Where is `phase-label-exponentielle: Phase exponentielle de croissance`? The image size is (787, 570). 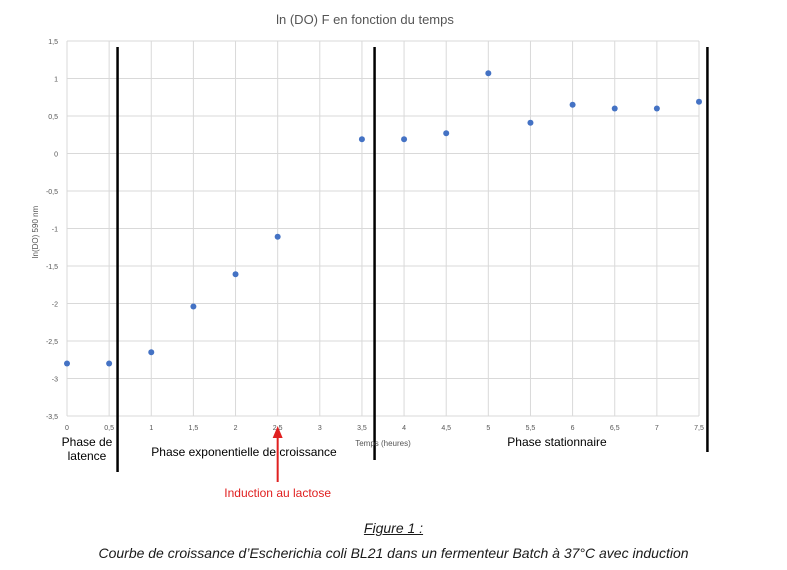 phase-label-exponentielle: Phase exponentielle de croissance is located at coordinates (244, 452).